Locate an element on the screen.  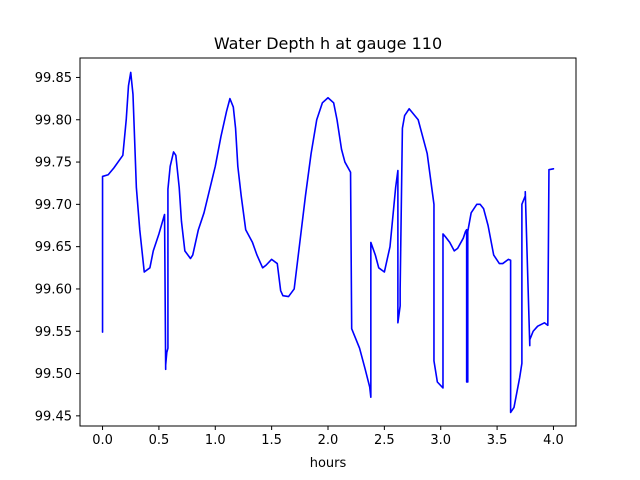
y-tick-label: 99.85 is located at coordinates (53, 78).